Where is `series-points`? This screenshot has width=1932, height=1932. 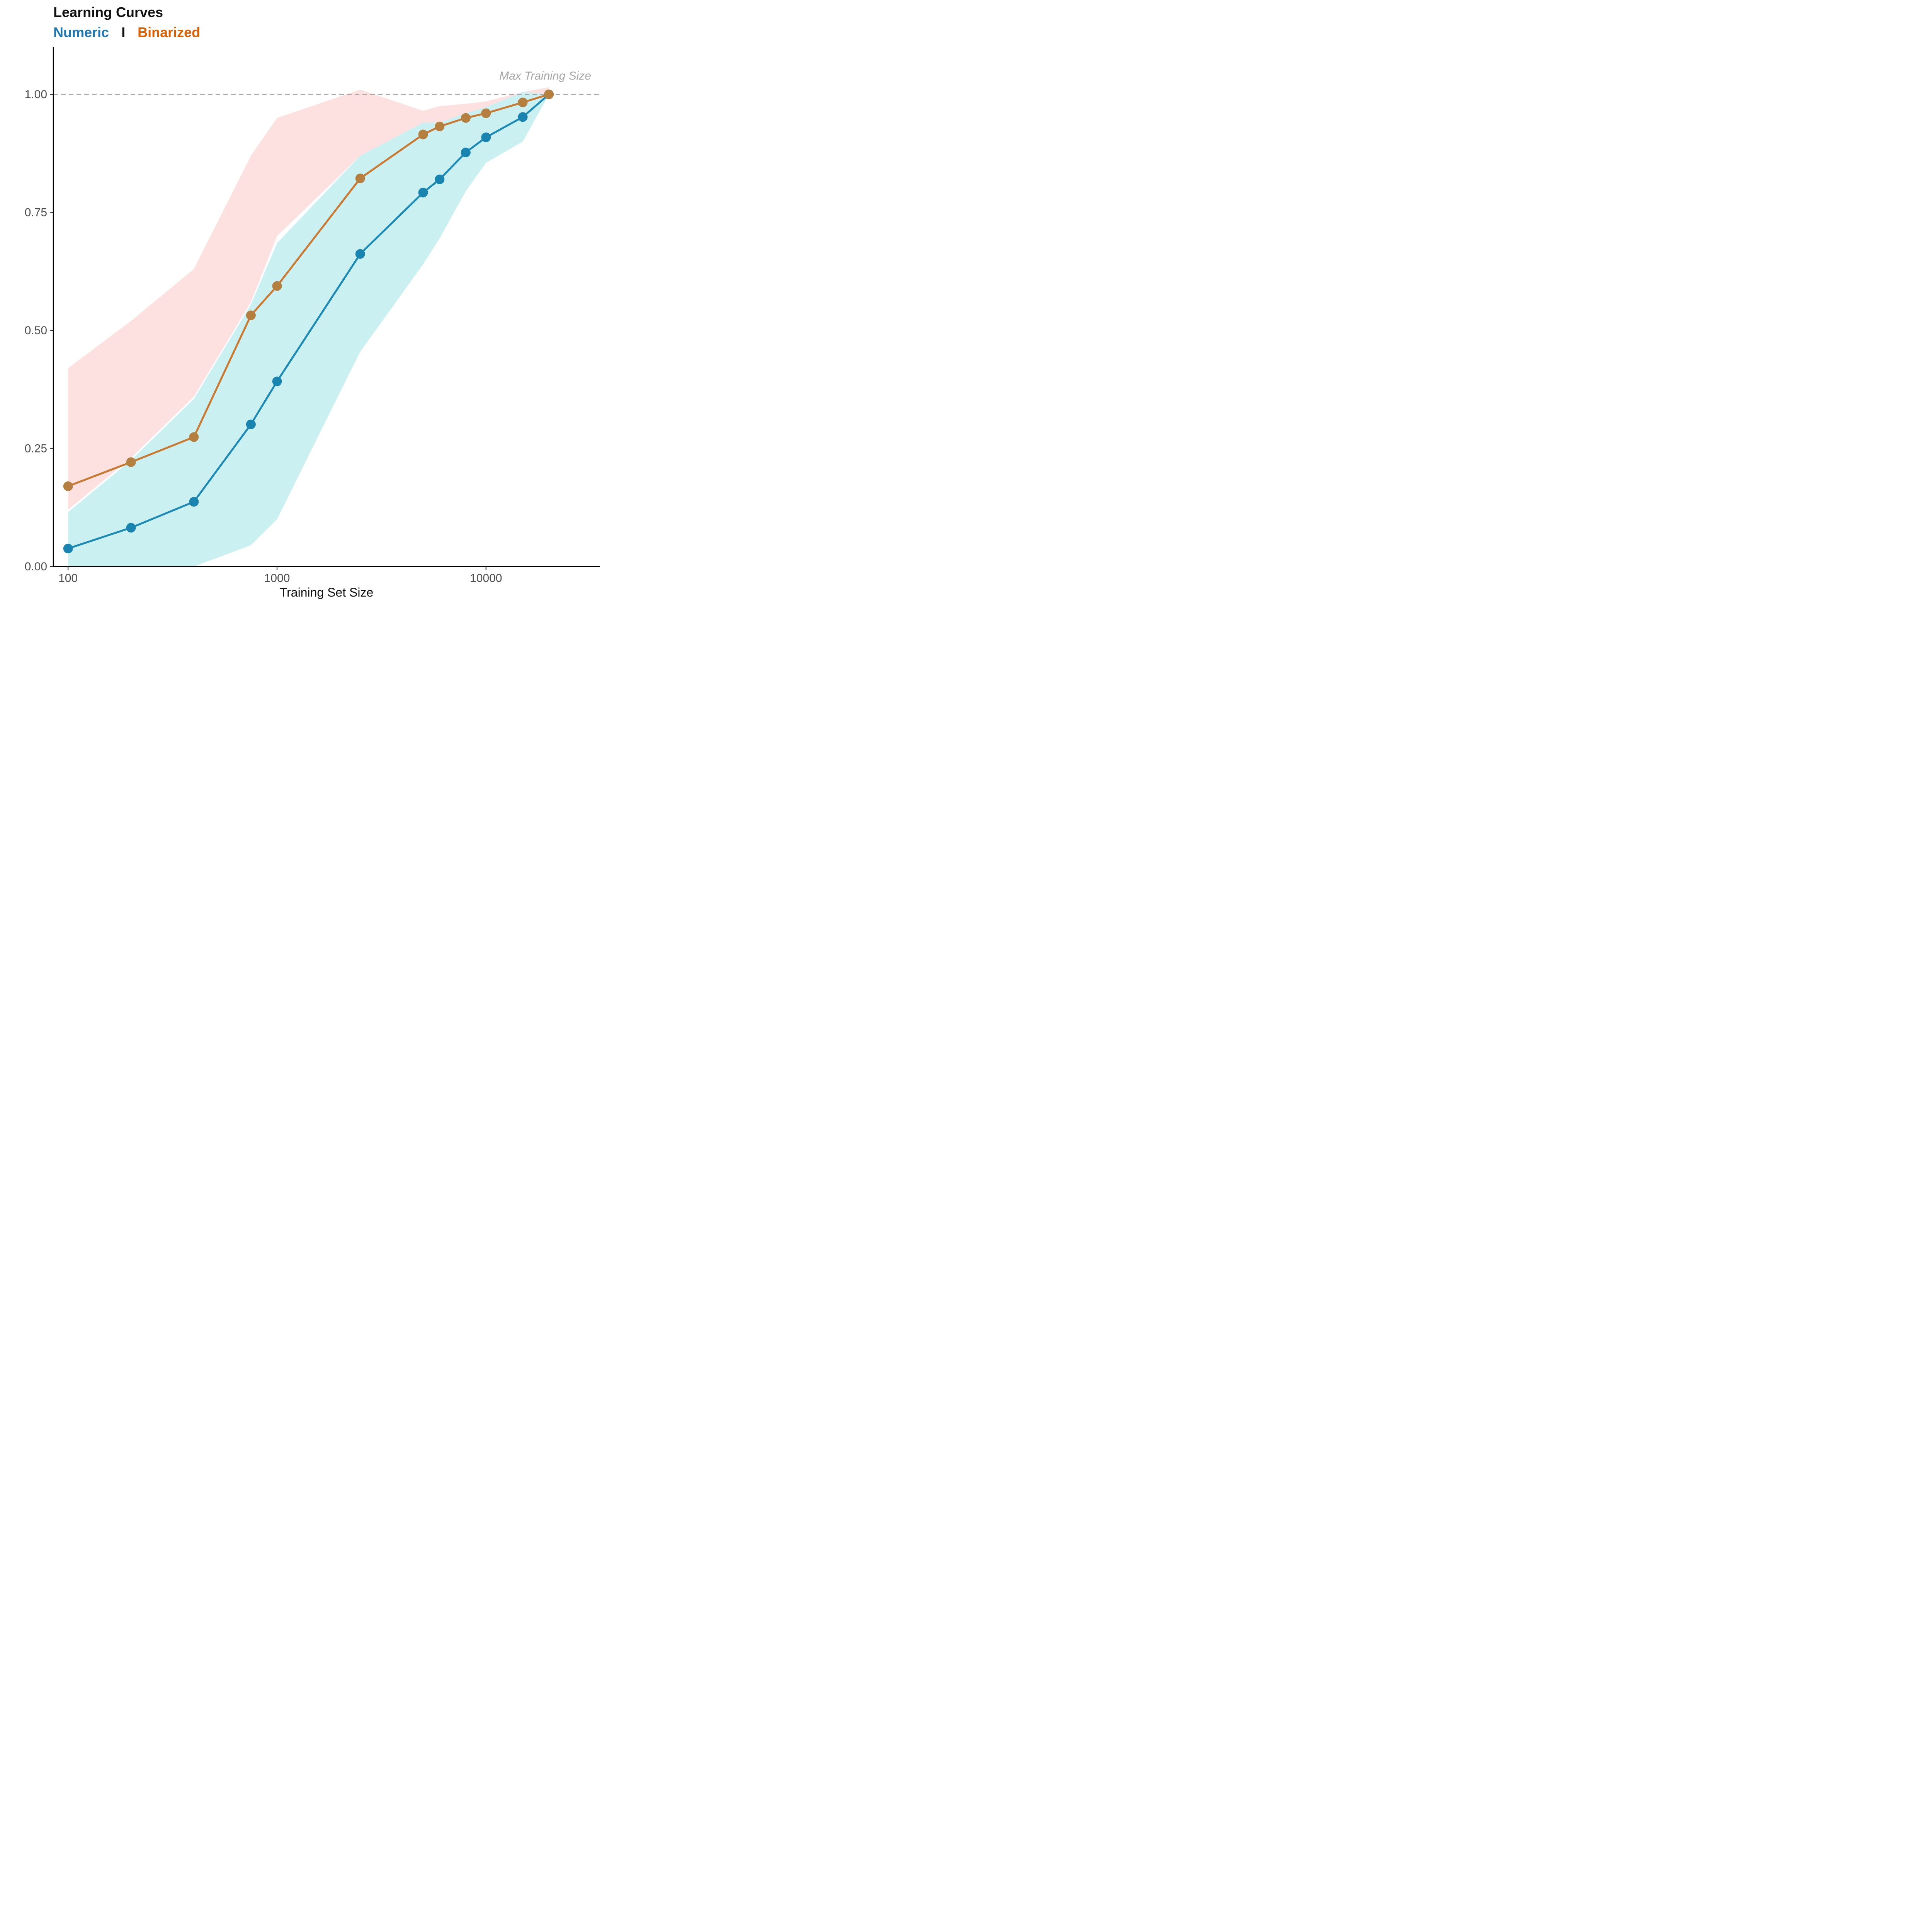
series-points is located at coordinates (308, 321).